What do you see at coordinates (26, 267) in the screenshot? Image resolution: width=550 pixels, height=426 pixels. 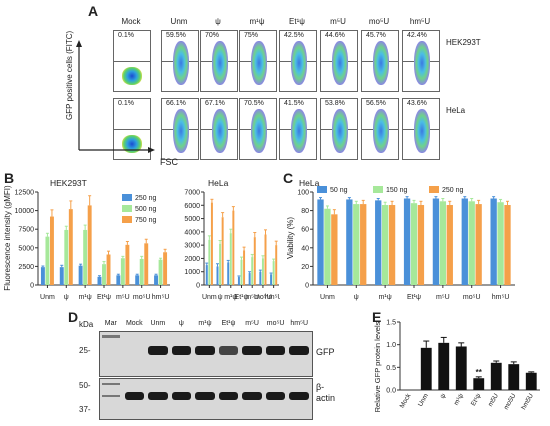 I see `y-tick-label: 2500` at bounding box center [26, 267].